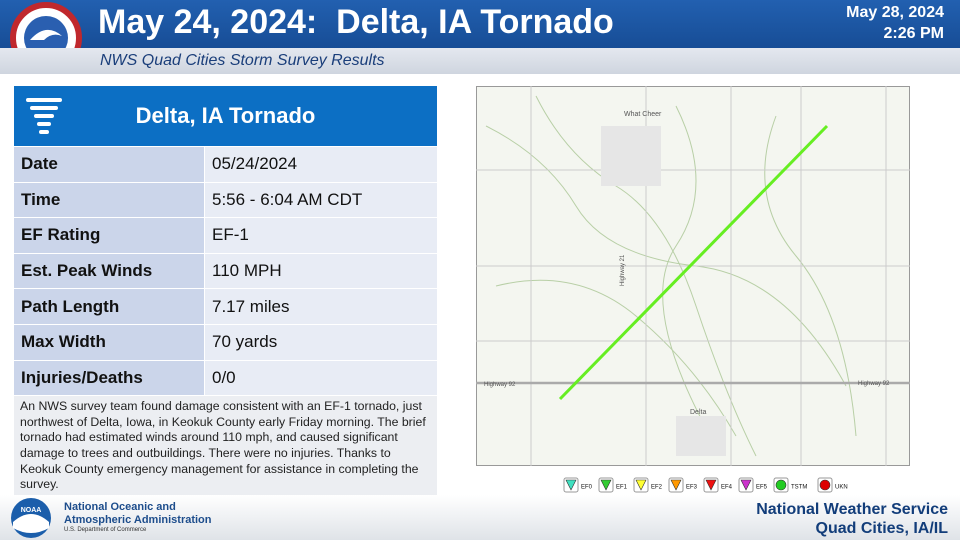 Image resolution: width=960 pixels, height=540 pixels. What do you see at coordinates (480, 61) in the screenshot?
I see `subtitle-bar` at bounding box center [480, 61].